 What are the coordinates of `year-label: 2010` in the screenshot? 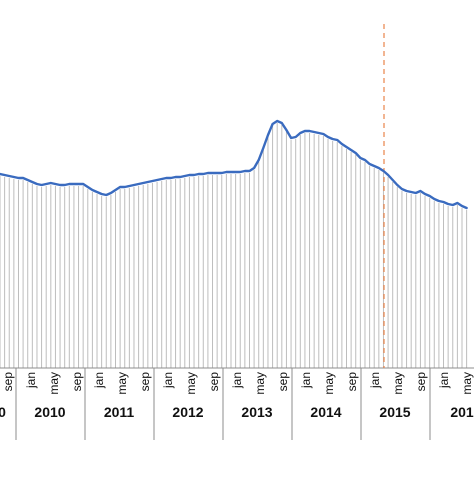 It's located at (49, 412).